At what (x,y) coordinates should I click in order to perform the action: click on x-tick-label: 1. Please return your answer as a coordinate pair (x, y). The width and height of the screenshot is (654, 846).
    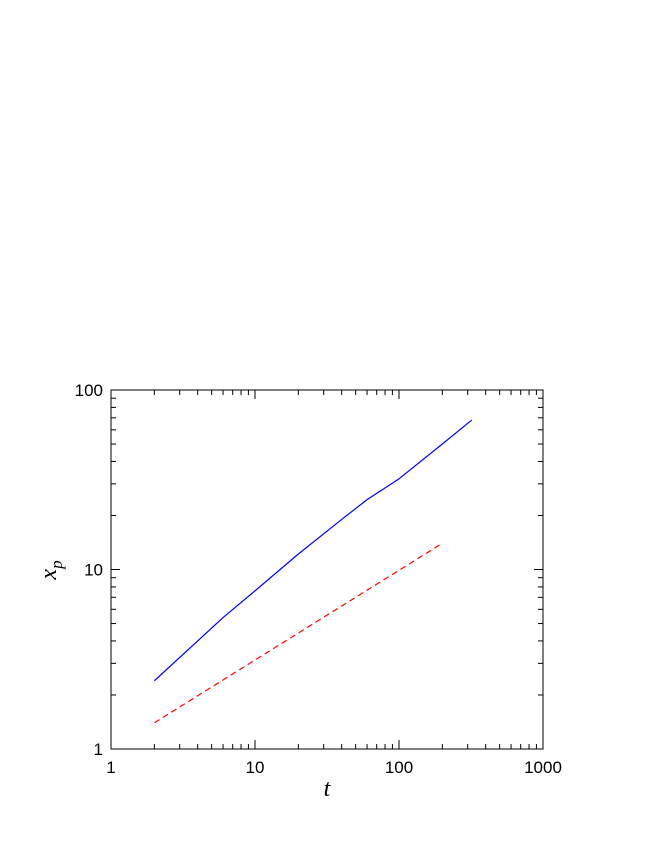
    Looking at the image, I should click on (110, 767).